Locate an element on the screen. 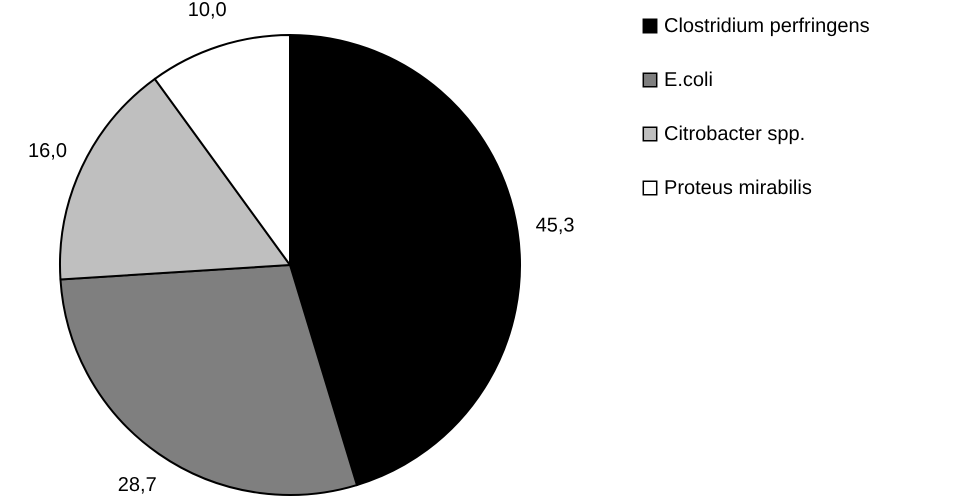 The width and height of the screenshot is (977, 498). data-label: 28,7 is located at coordinates (137, 485).